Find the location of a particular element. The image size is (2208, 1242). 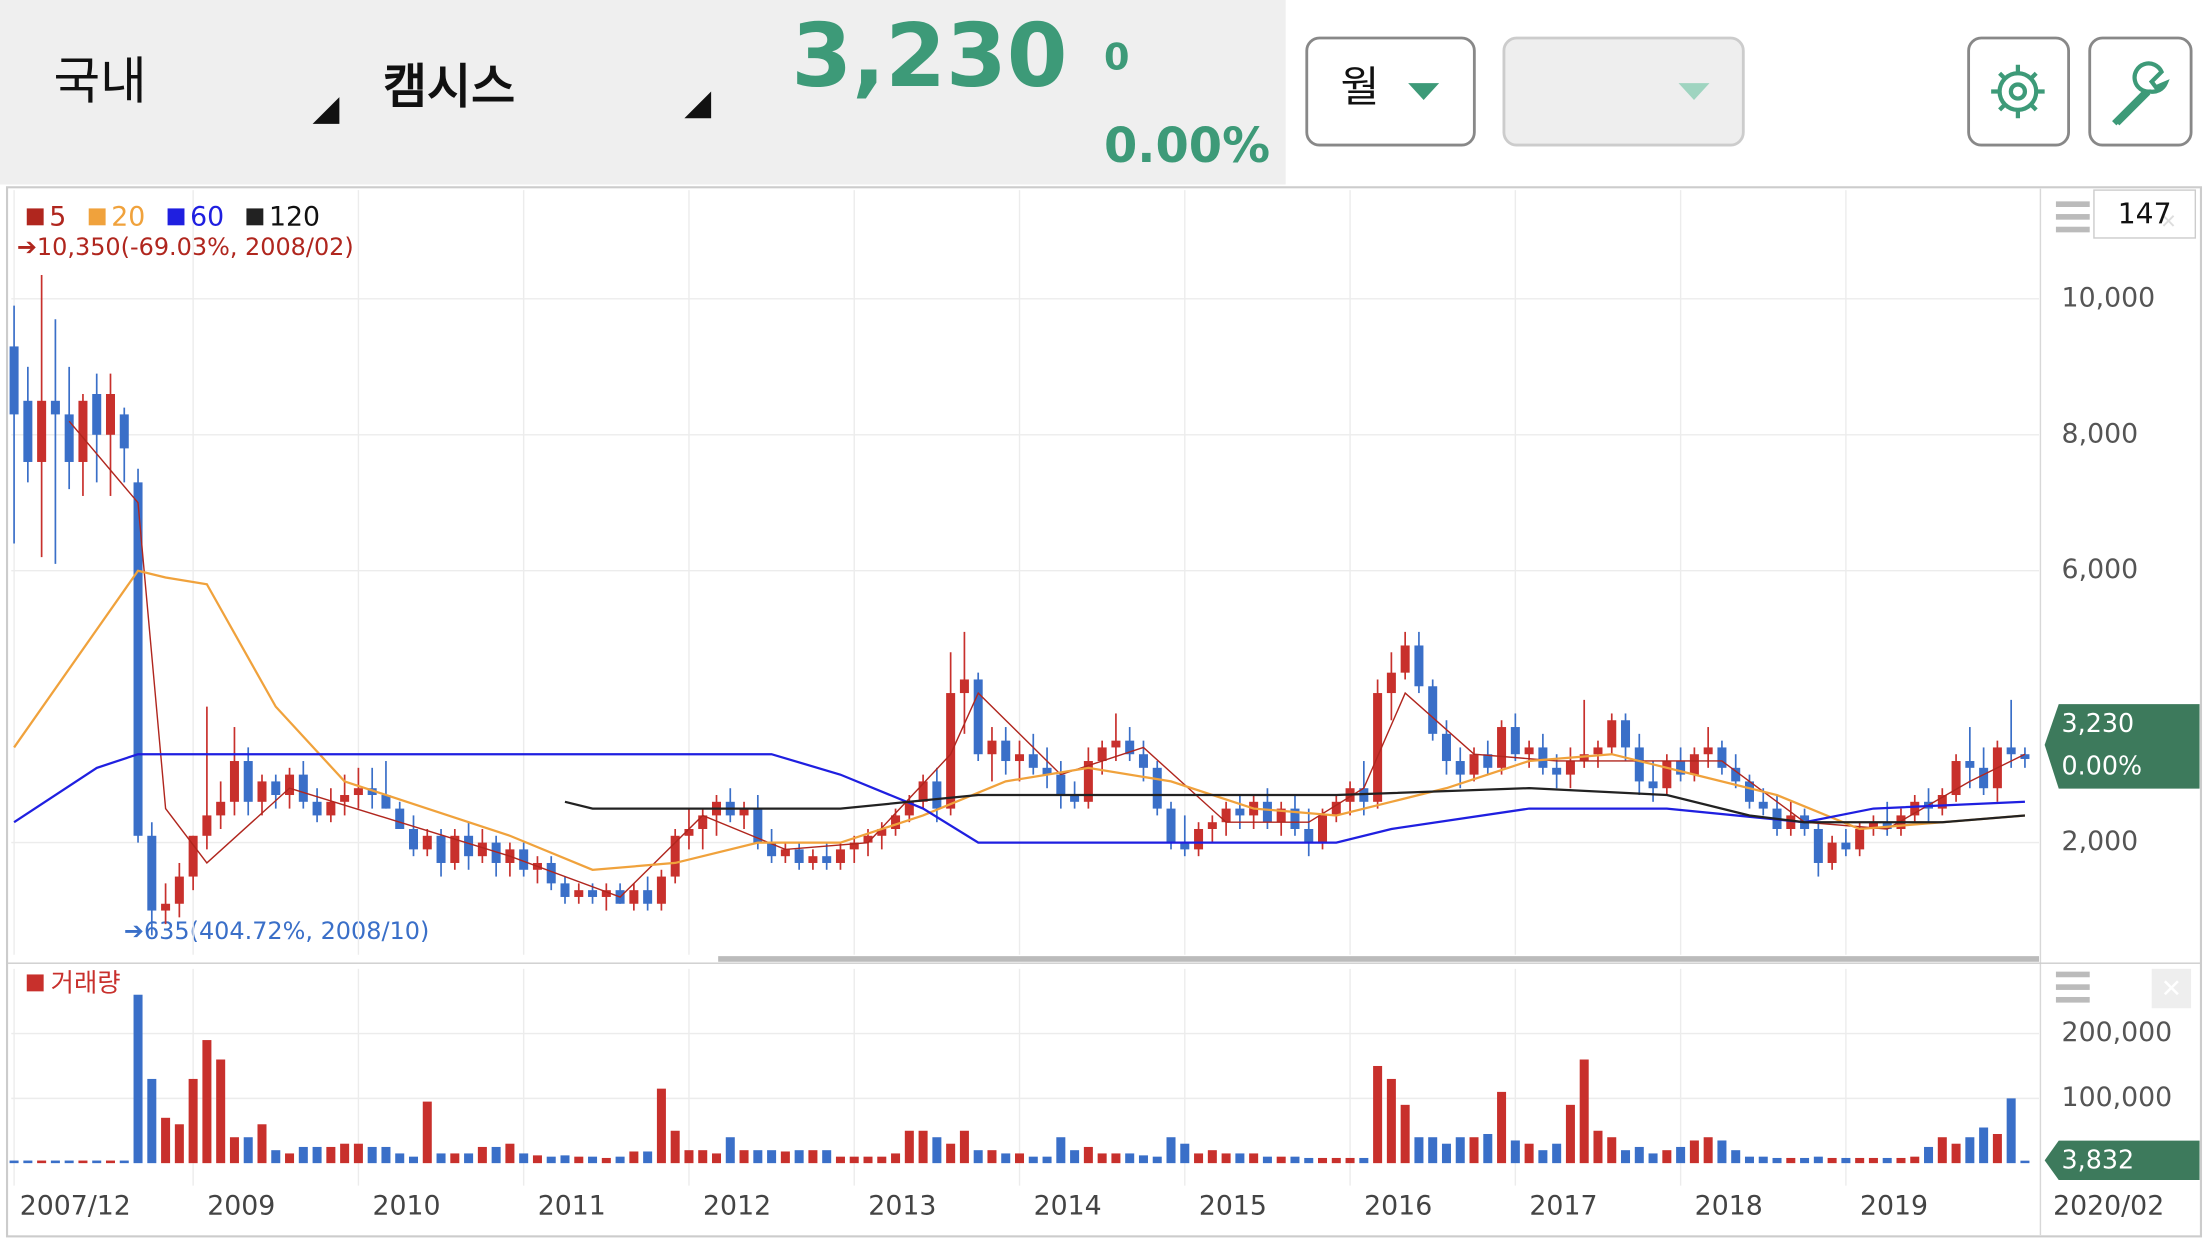

y-tick-label: 10,000 is located at coordinates (2109, 297).